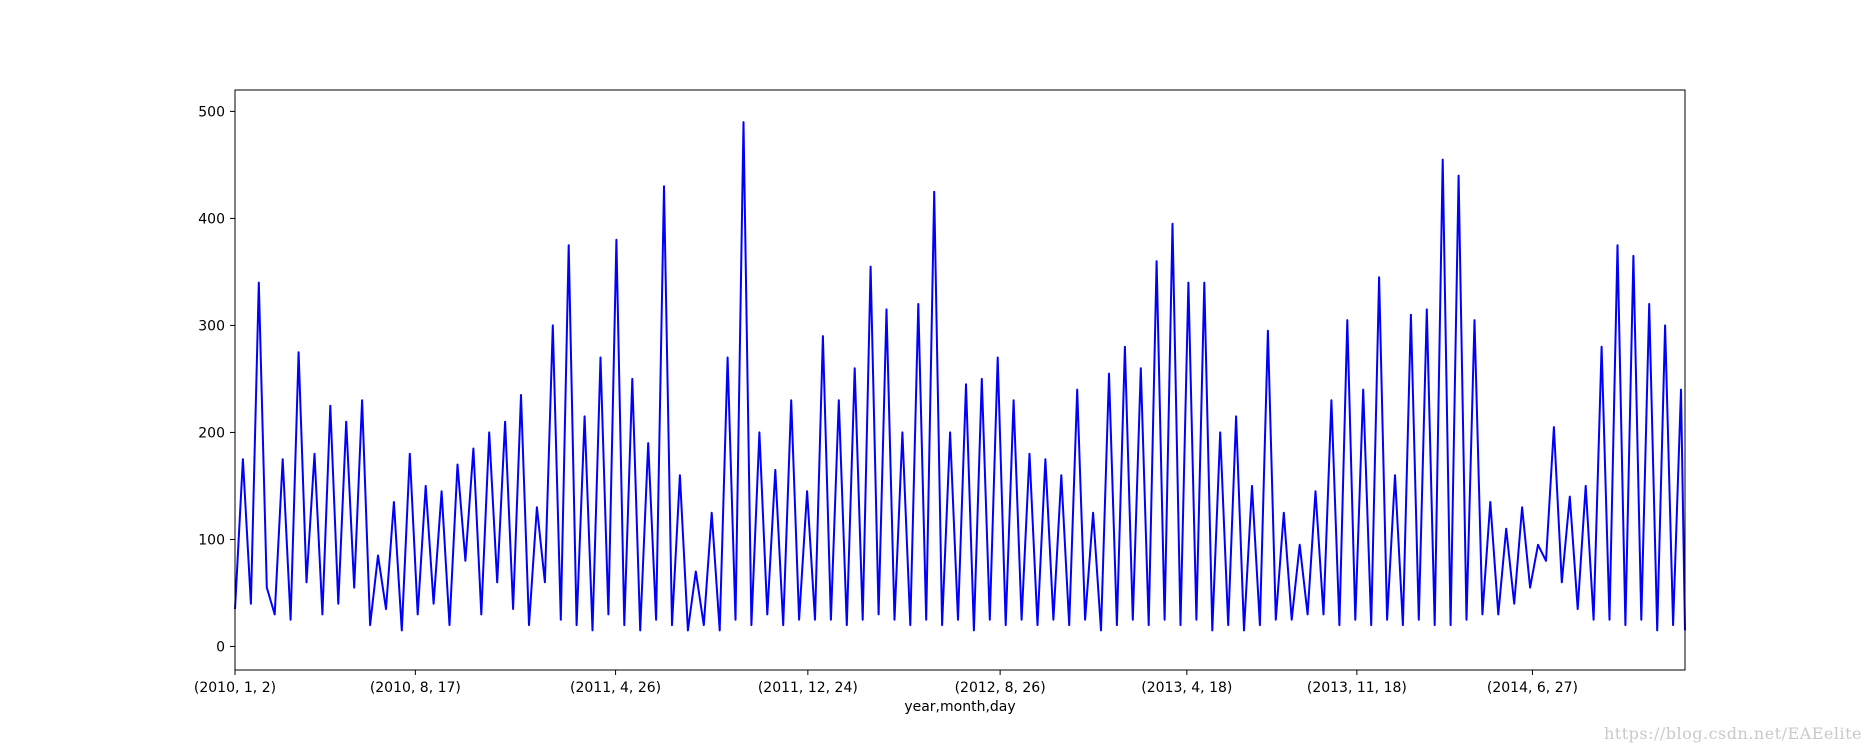 This screenshot has height=753, width=1872. I want to click on x-tick-label: (2013, 4, 18), so click(1186, 688).